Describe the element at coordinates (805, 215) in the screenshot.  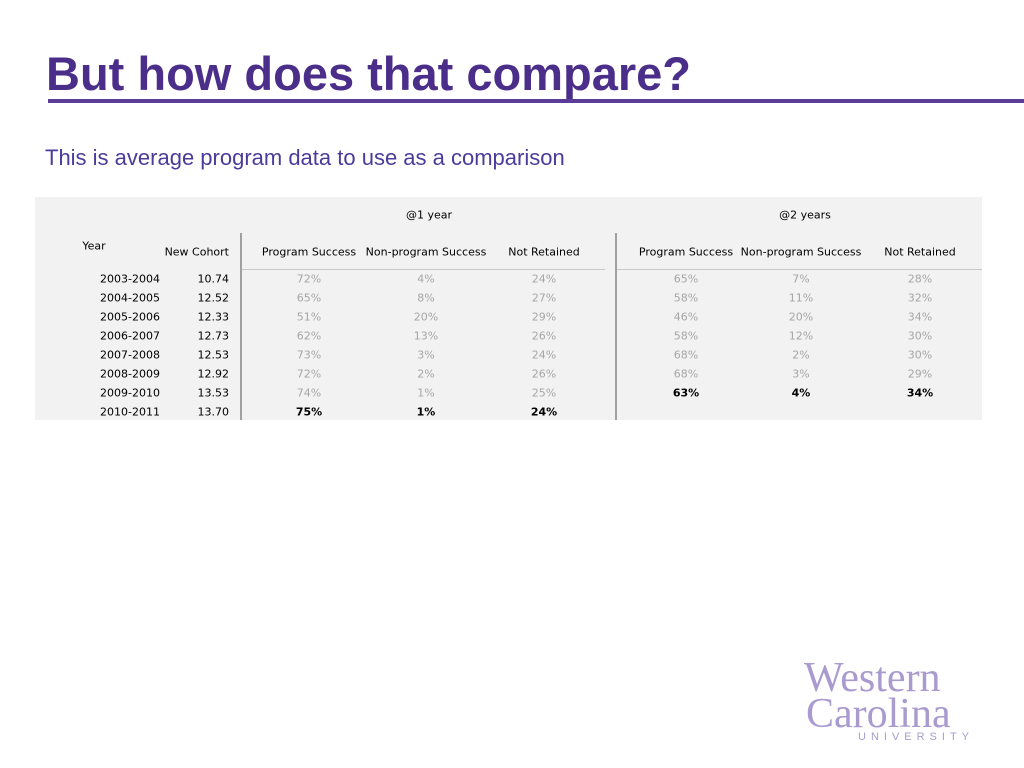
I see `group-header: @2 years` at that location.